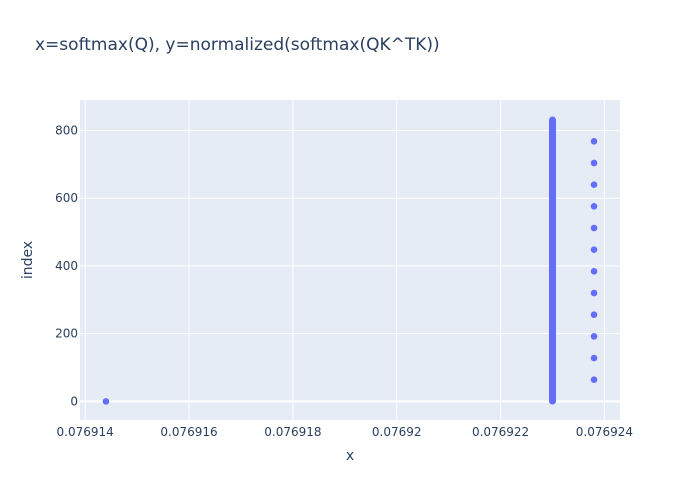 This screenshot has width=700, height=500. What do you see at coordinates (350, 456) in the screenshot?
I see `x-axis-title: x` at bounding box center [350, 456].